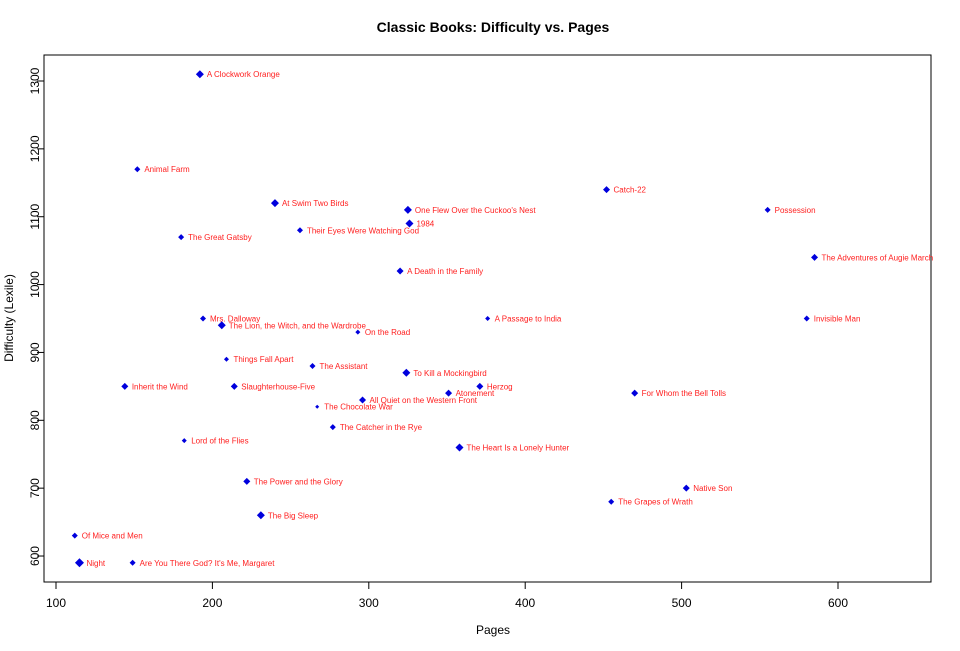 The height and width of the screenshot is (651, 960). Describe the element at coordinates (95, 563) in the screenshot. I see `point-label: Night` at that location.